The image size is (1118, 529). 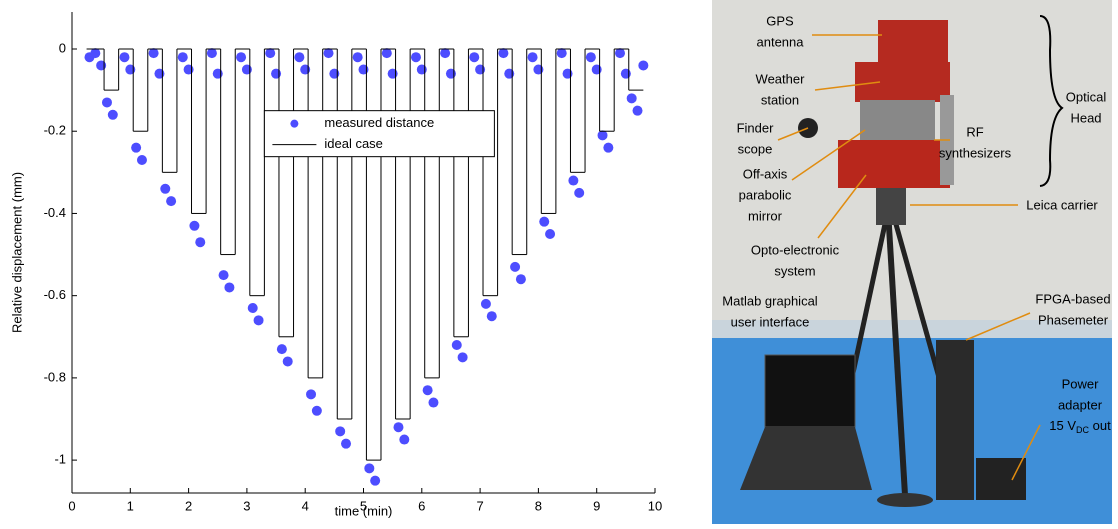 What do you see at coordinates (905, 500) in the screenshot?
I see `tripod-foot` at bounding box center [905, 500].